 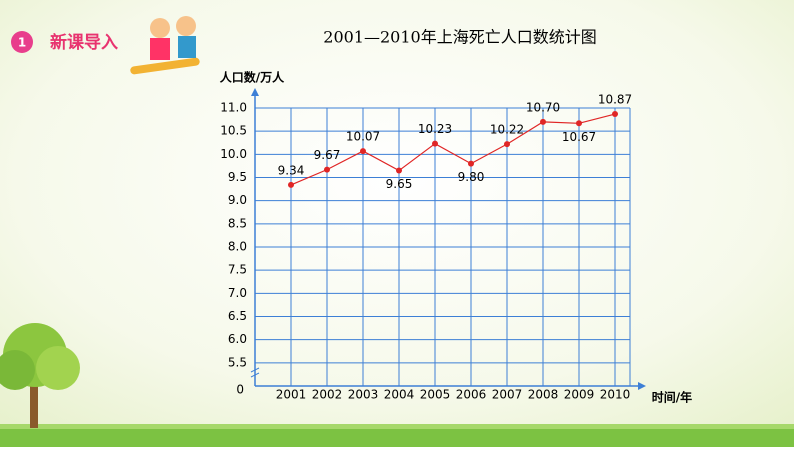 I want to click on y-axis-arrow, so click(x=255, y=92).